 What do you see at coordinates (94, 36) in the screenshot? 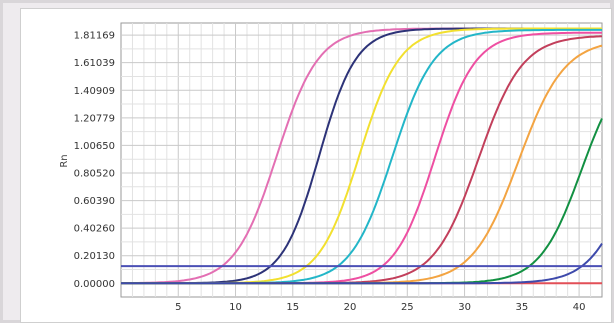
I see `y-tick-label: 1.81169` at bounding box center [94, 36].